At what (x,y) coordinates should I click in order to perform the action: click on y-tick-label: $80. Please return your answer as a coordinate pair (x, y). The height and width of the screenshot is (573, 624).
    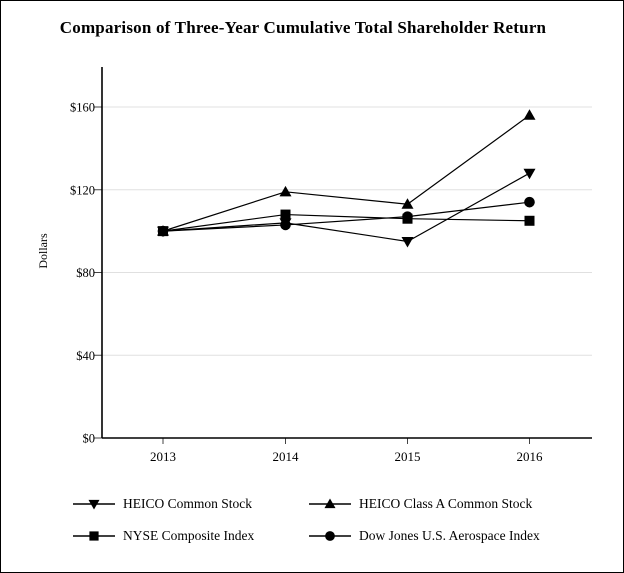
    Looking at the image, I should click on (85, 273).